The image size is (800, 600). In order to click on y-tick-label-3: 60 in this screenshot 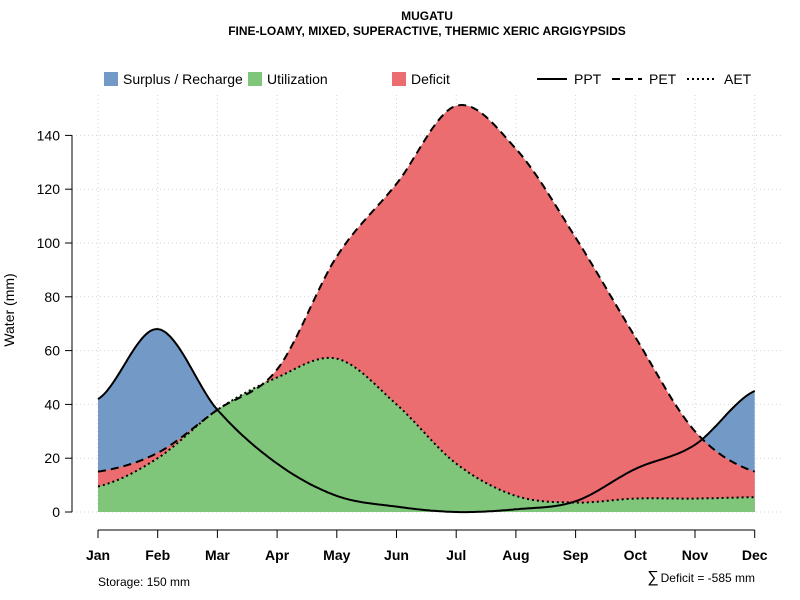, I will do `click(52, 351)`.